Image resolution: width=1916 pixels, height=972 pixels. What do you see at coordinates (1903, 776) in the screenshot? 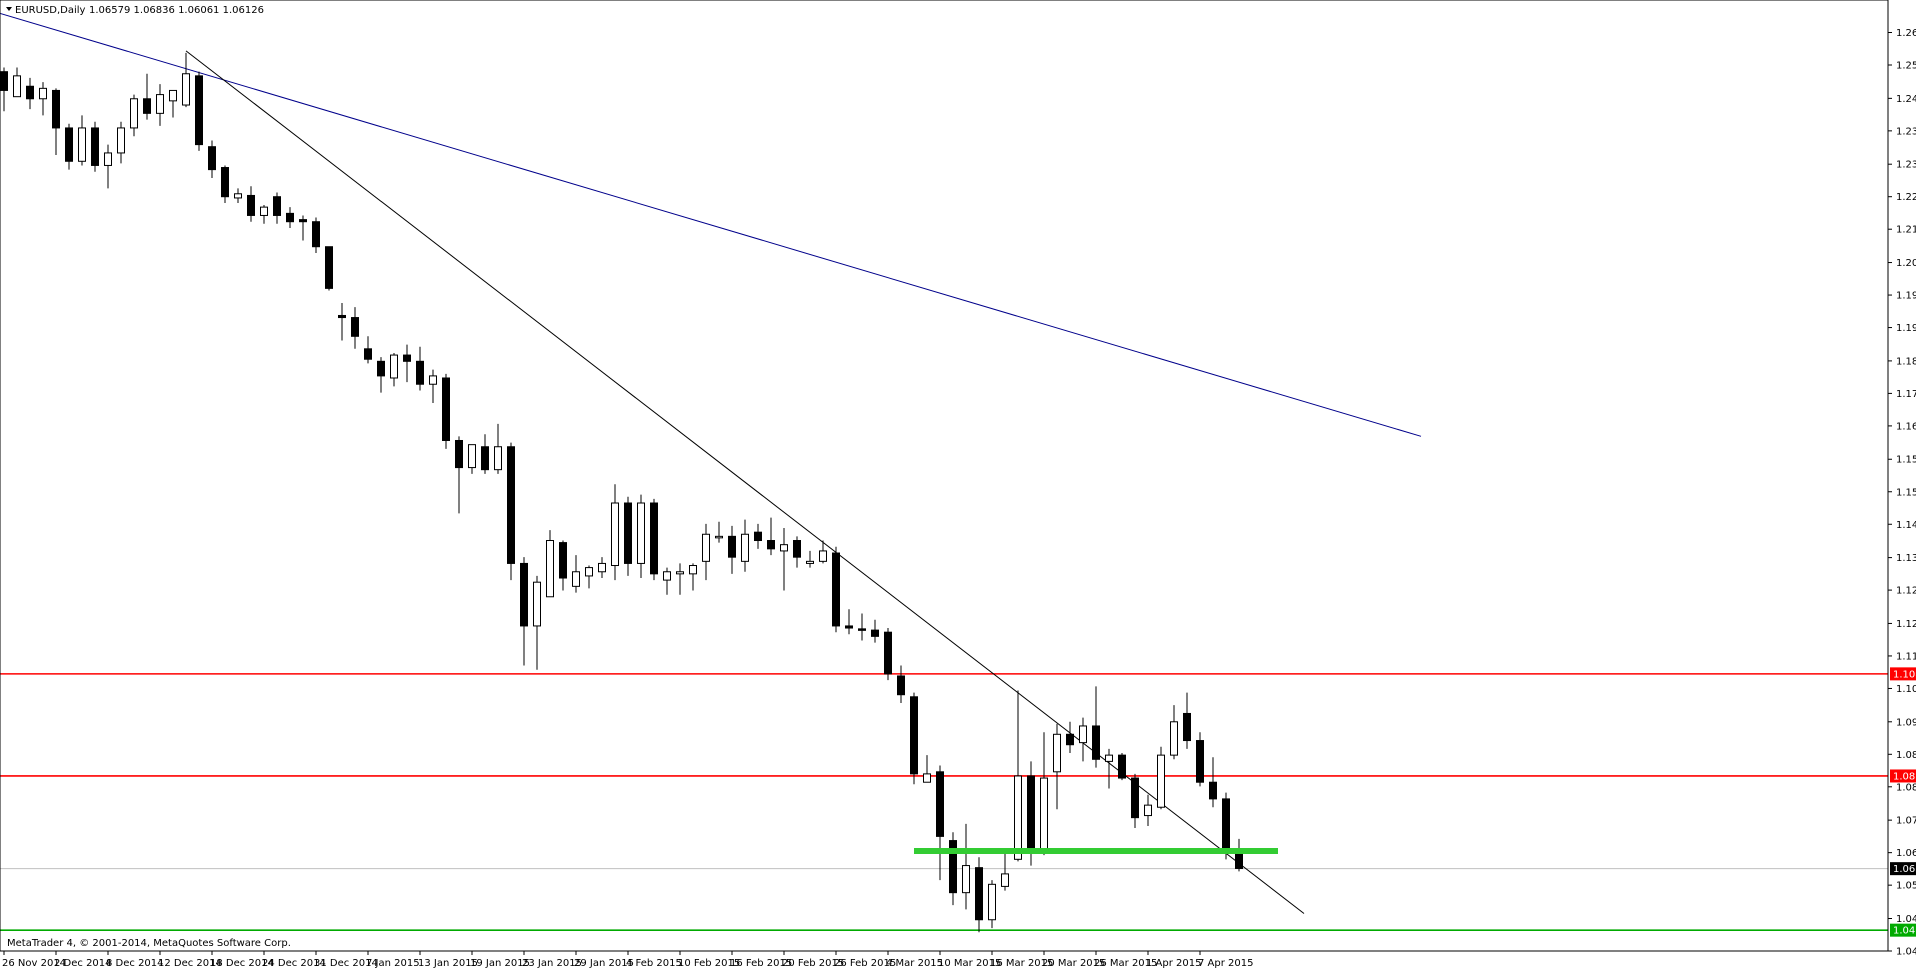
I see `level-price-label-1-bg` at bounding box center [1903, 776].